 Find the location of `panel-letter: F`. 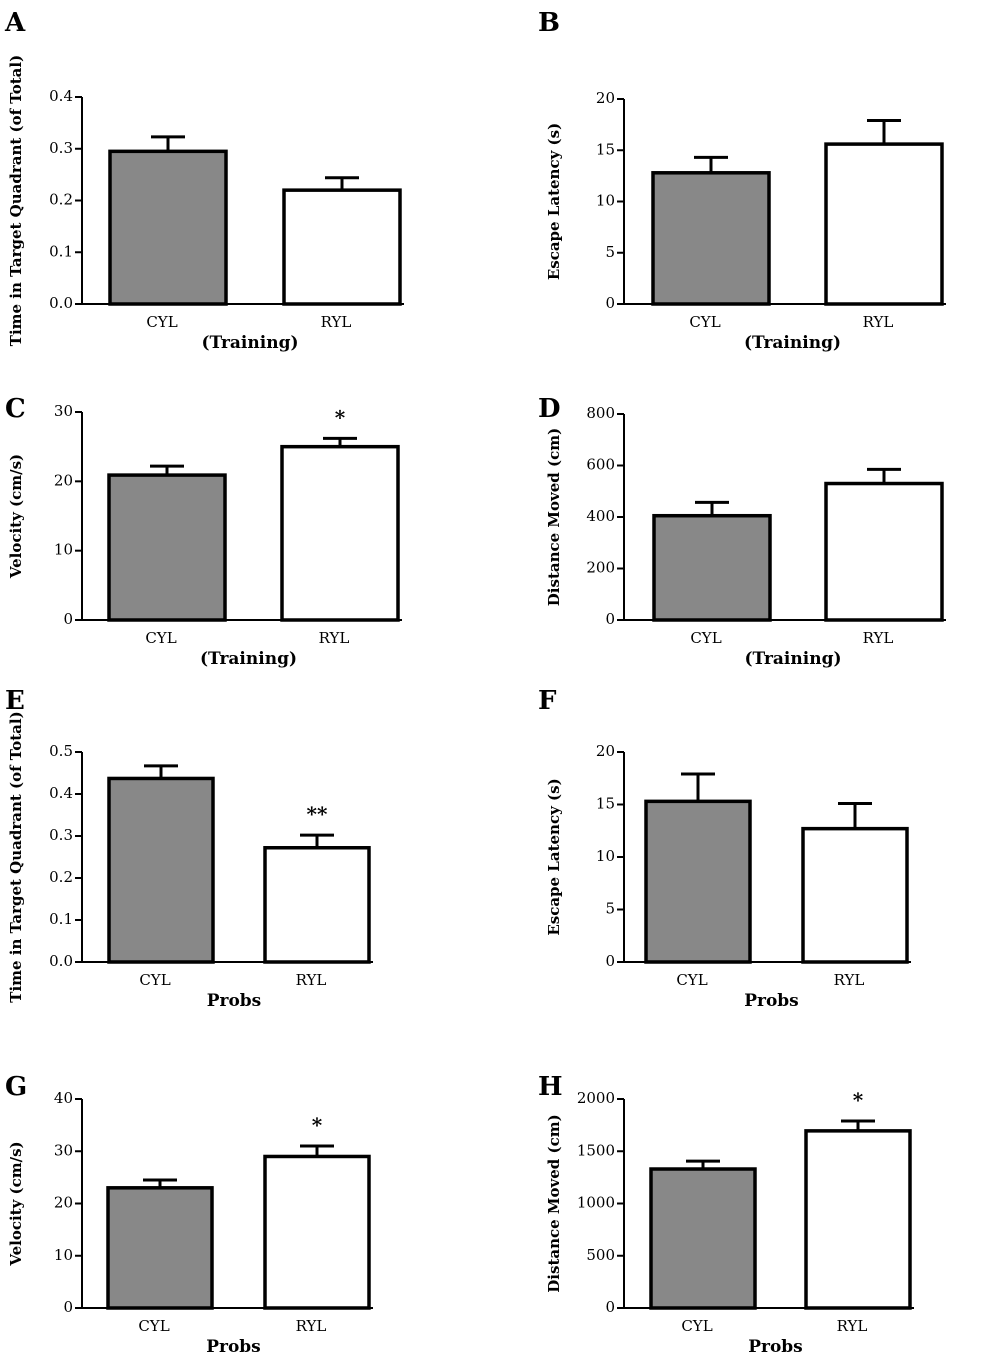

panel-letter: F is located at coordinates (547, 701).